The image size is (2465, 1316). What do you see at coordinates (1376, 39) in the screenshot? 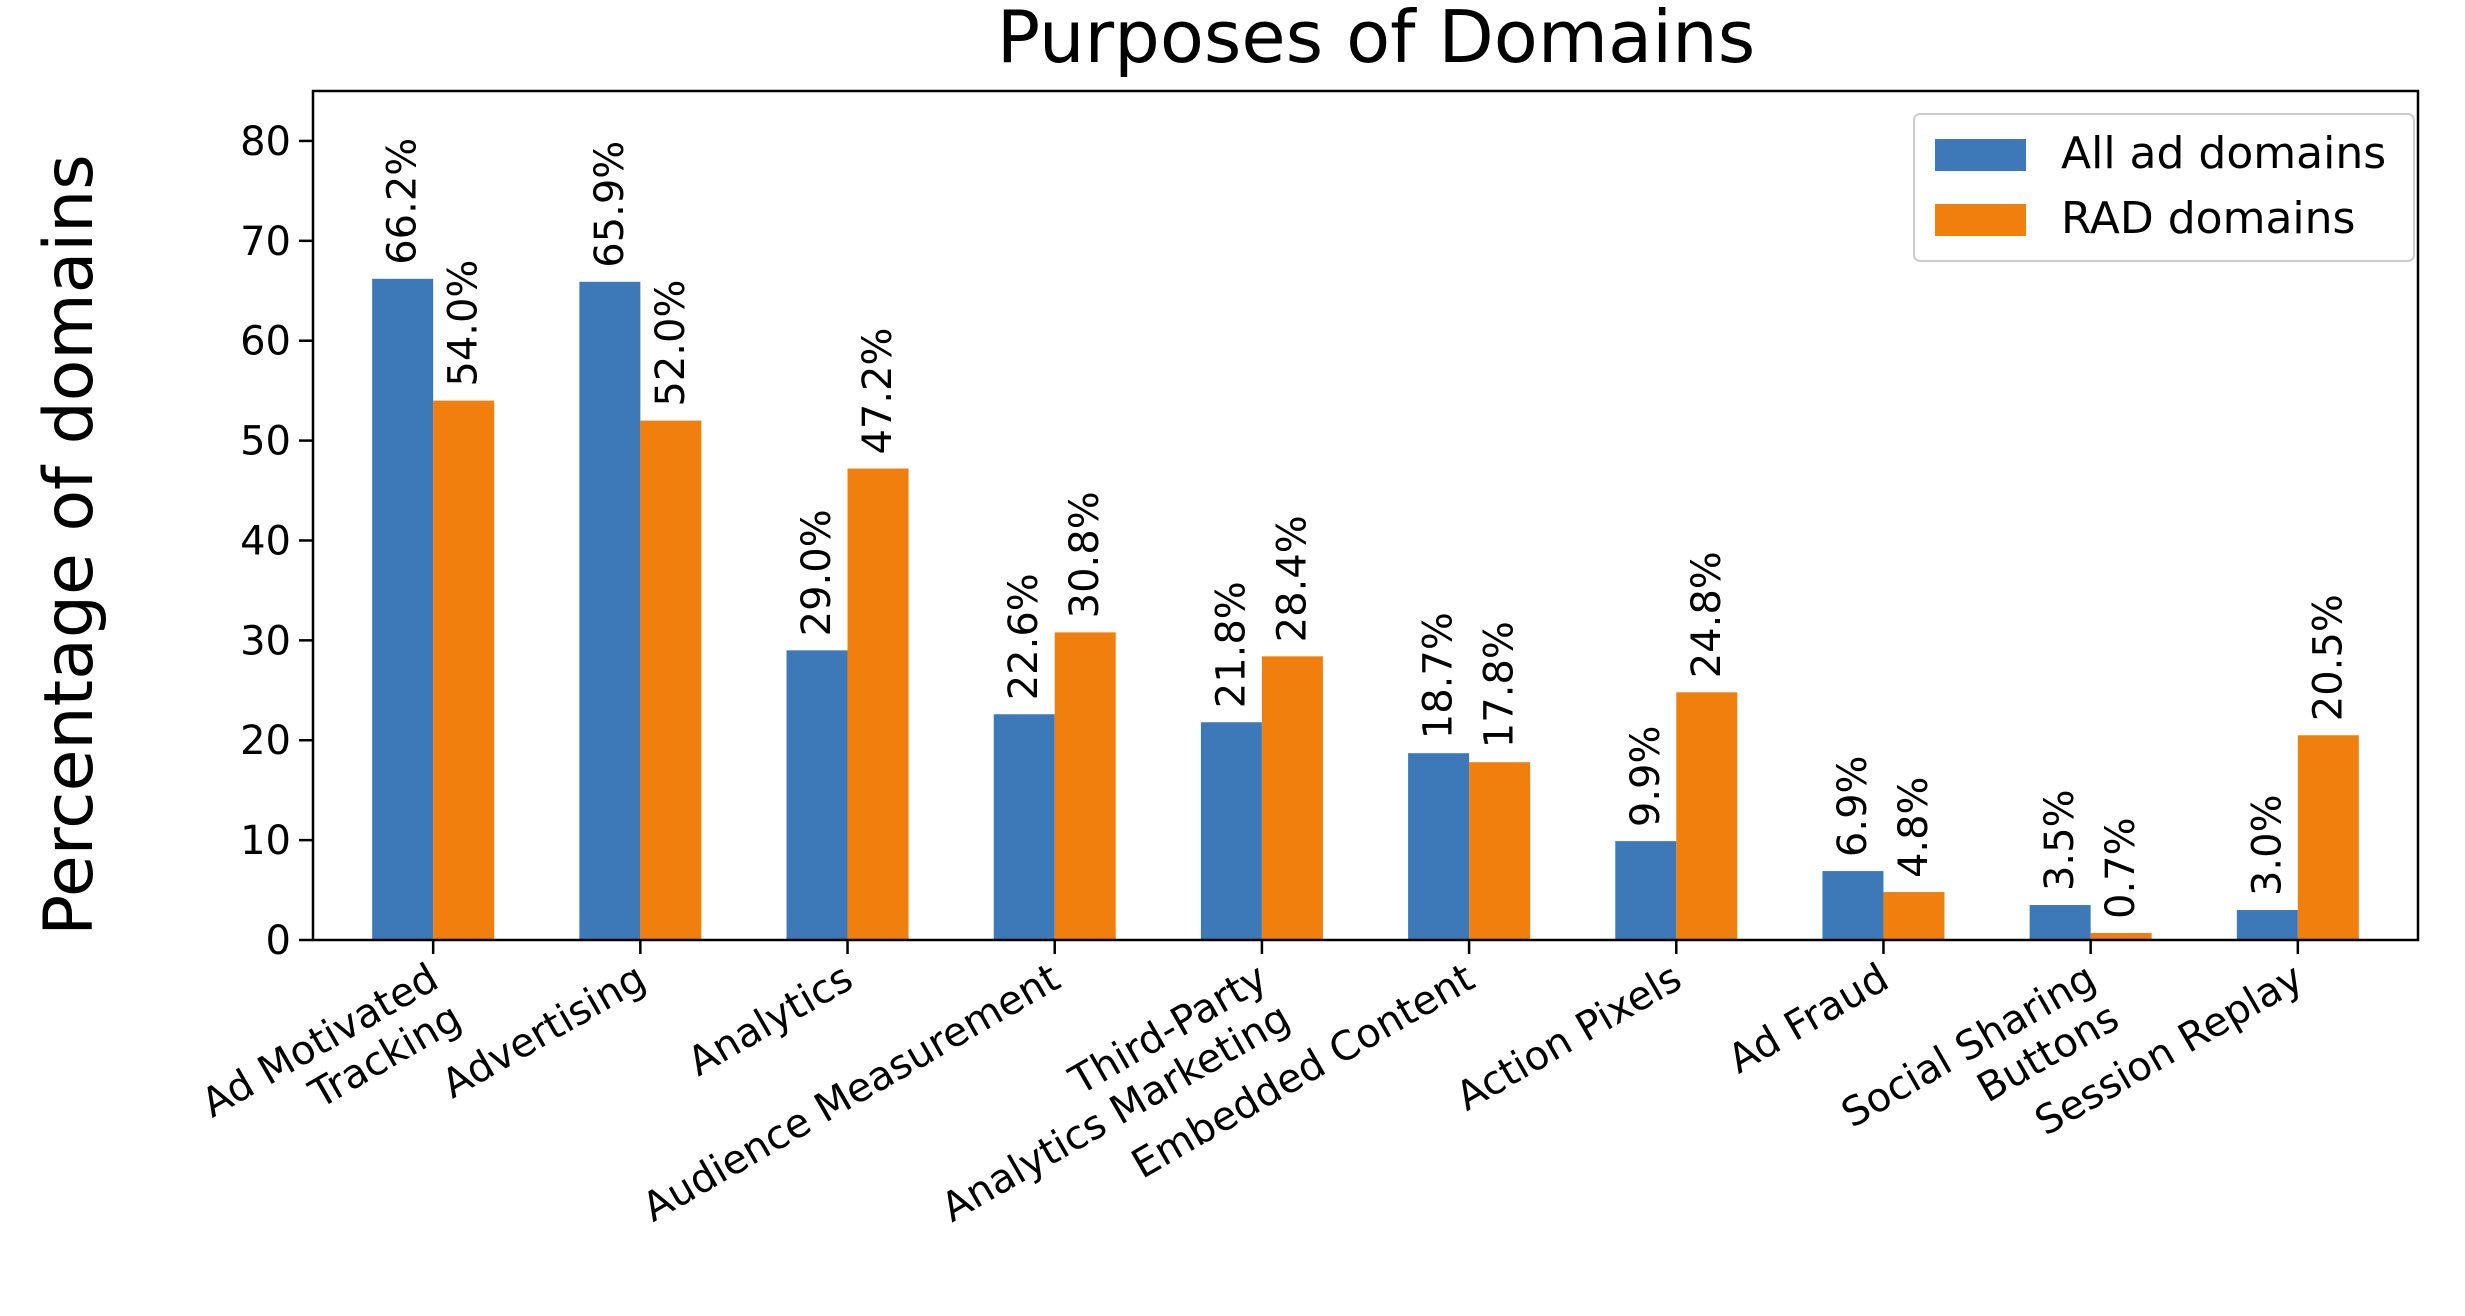
I see `chart-title: Purposes of Domains` at bounding box center [1376, 39].